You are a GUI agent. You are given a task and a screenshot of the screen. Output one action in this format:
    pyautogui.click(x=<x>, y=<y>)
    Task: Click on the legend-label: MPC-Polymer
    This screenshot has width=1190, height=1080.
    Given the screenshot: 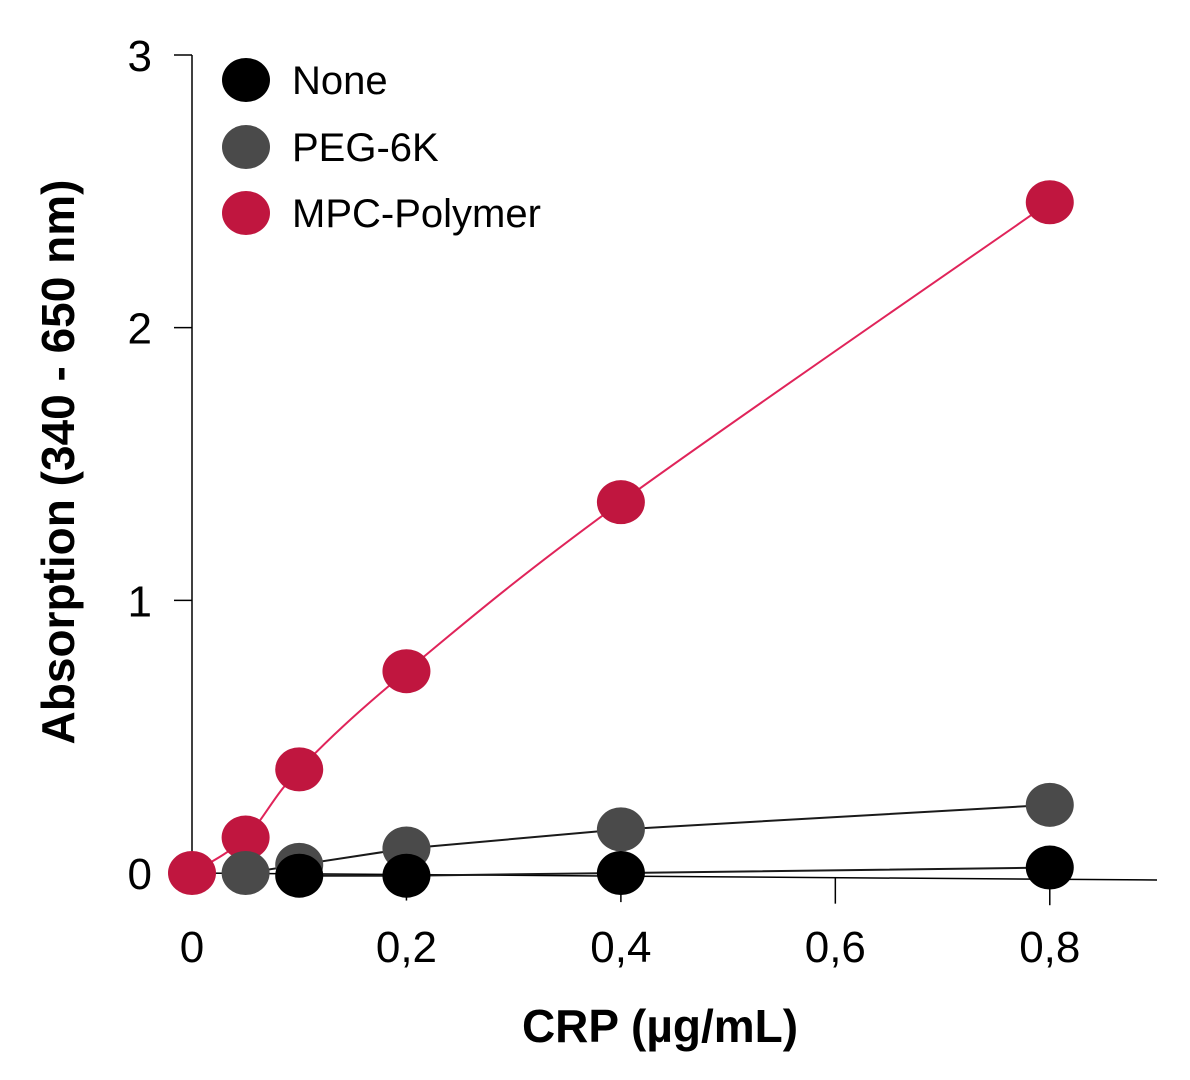 What is the action you would take?
    pyautogui.click(x=416, y=214)
    